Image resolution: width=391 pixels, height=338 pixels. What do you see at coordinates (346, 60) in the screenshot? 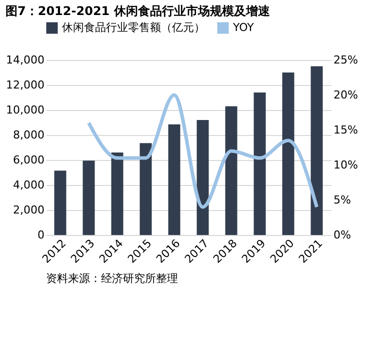
I see `y2-tick-label: 25%` at bounding box center [346, 60].